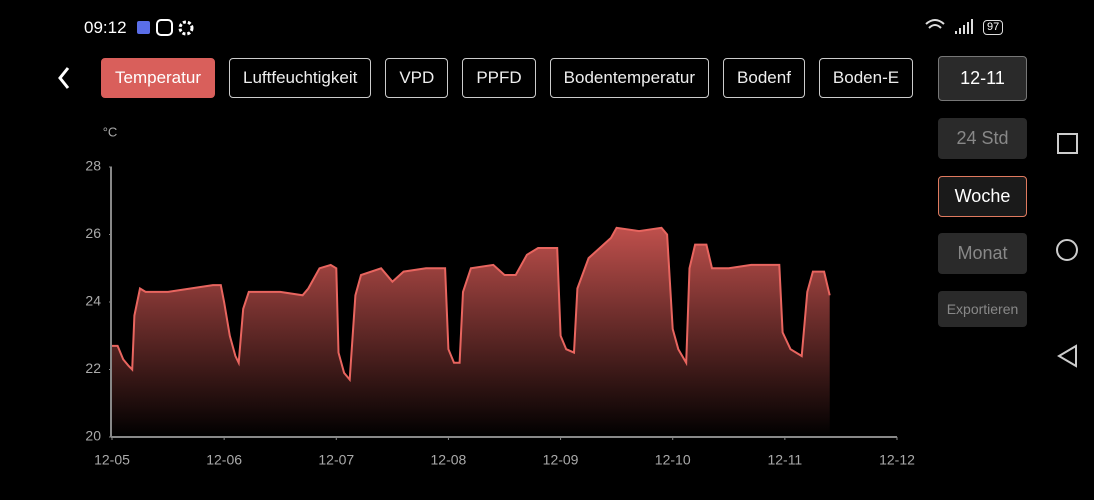 This screenshot has height=500, width=1094. Describe the element at coordinates (64, 78) in the screenshot. I see `back-button` at that location.